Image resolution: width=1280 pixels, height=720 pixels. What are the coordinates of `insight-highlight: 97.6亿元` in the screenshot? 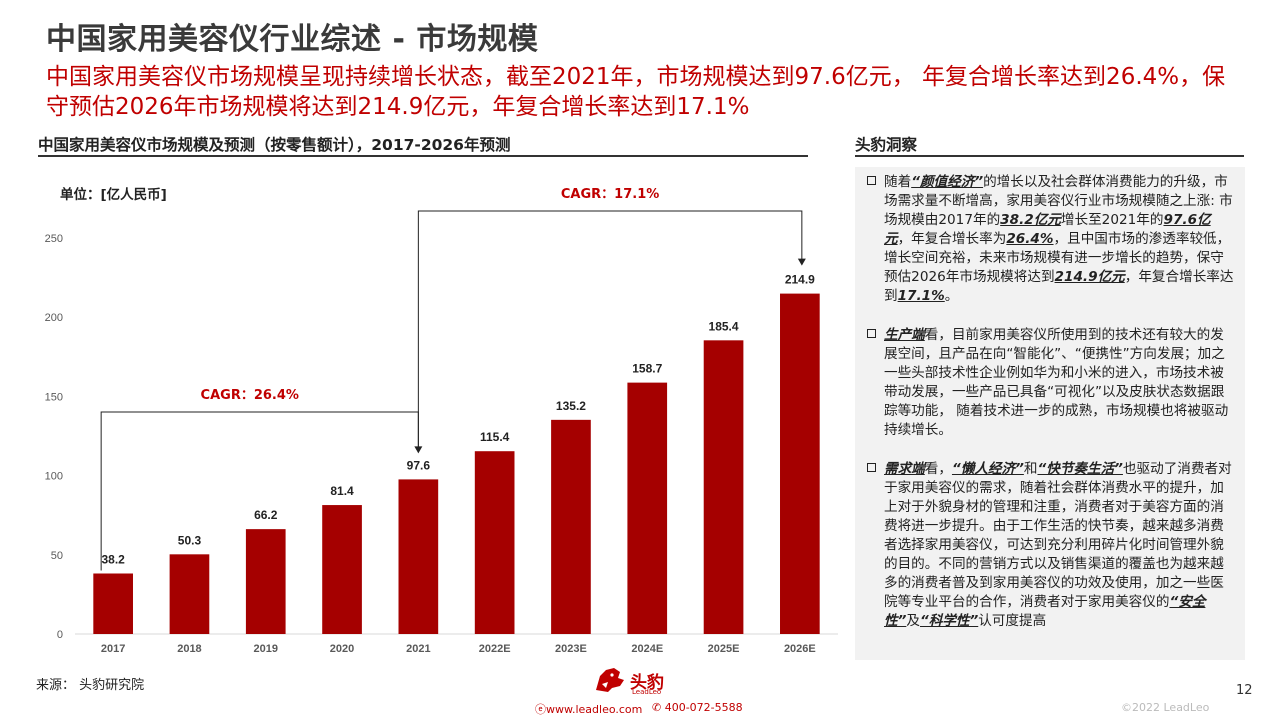 It's located at (1047, 229).